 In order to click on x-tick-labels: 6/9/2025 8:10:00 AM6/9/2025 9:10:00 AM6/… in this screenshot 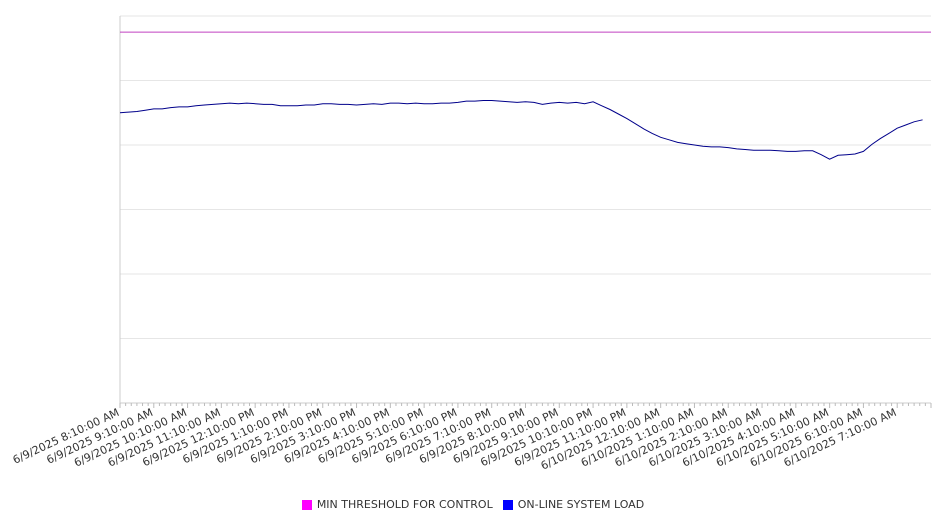, I will do `click(455, 439)`.